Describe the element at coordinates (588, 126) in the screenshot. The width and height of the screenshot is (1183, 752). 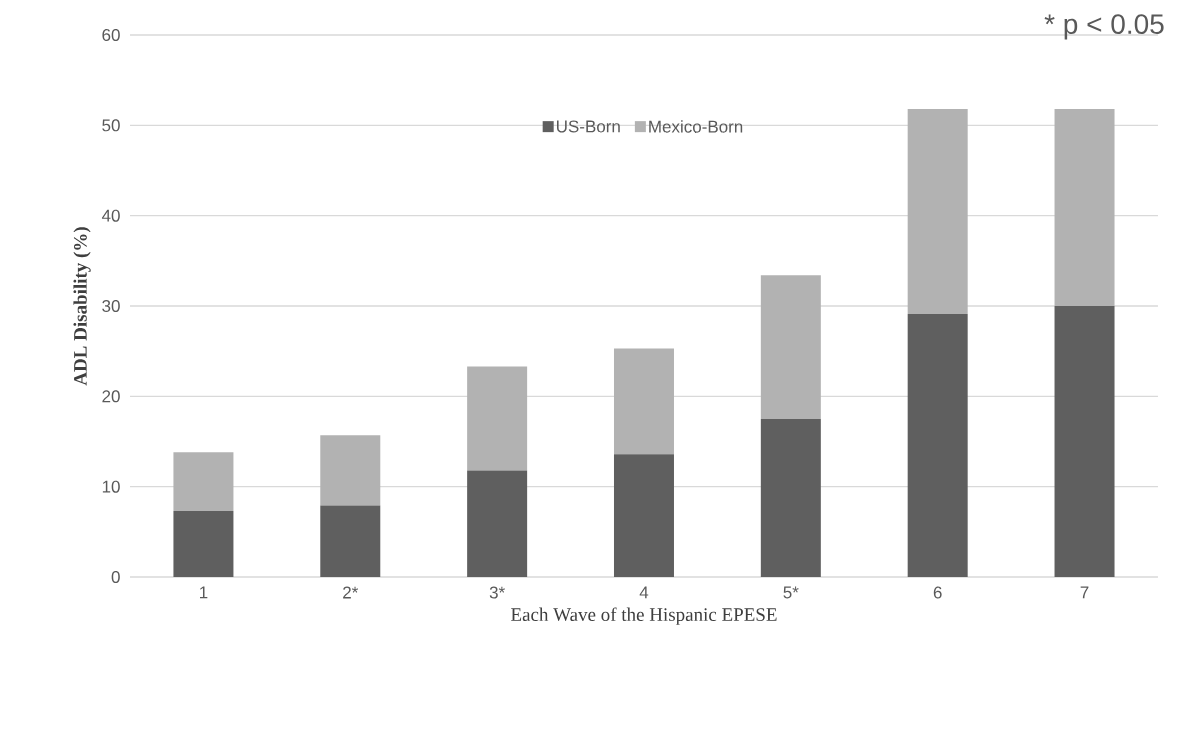
I see `legend-label: US-Born` at that location.